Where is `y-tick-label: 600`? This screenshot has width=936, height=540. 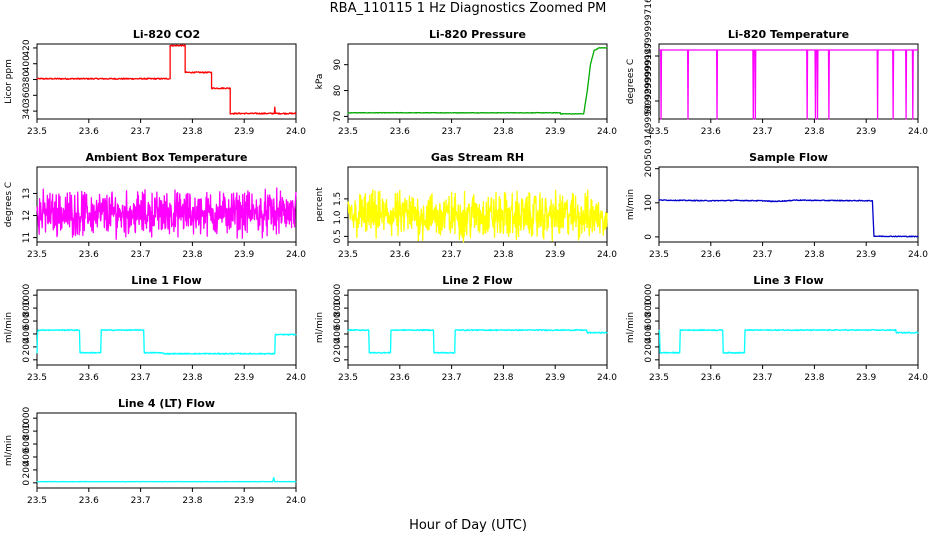 y-tick-label: 600 is located at coordinates (27, 320).